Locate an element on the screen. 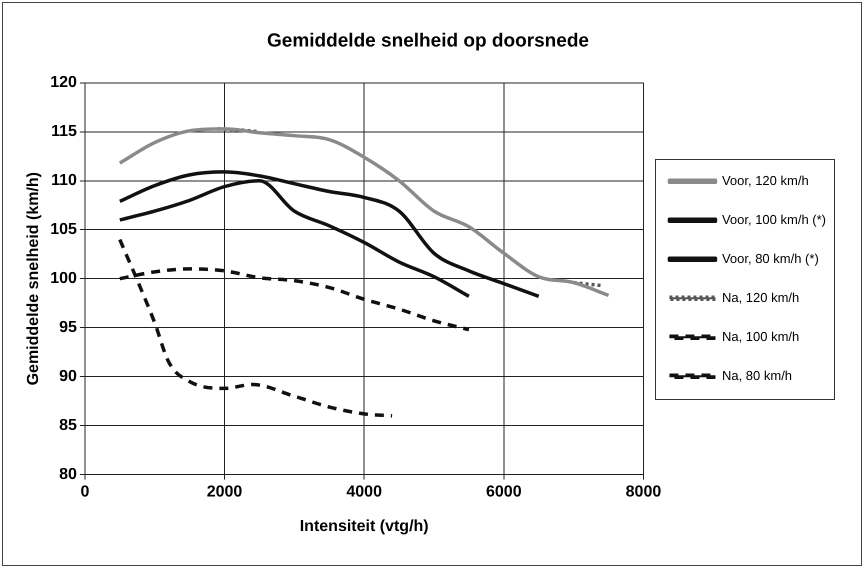 The width and height of the screenshot is (866, 570). x-tick-label: 0 is located at coordinates (85, 492).